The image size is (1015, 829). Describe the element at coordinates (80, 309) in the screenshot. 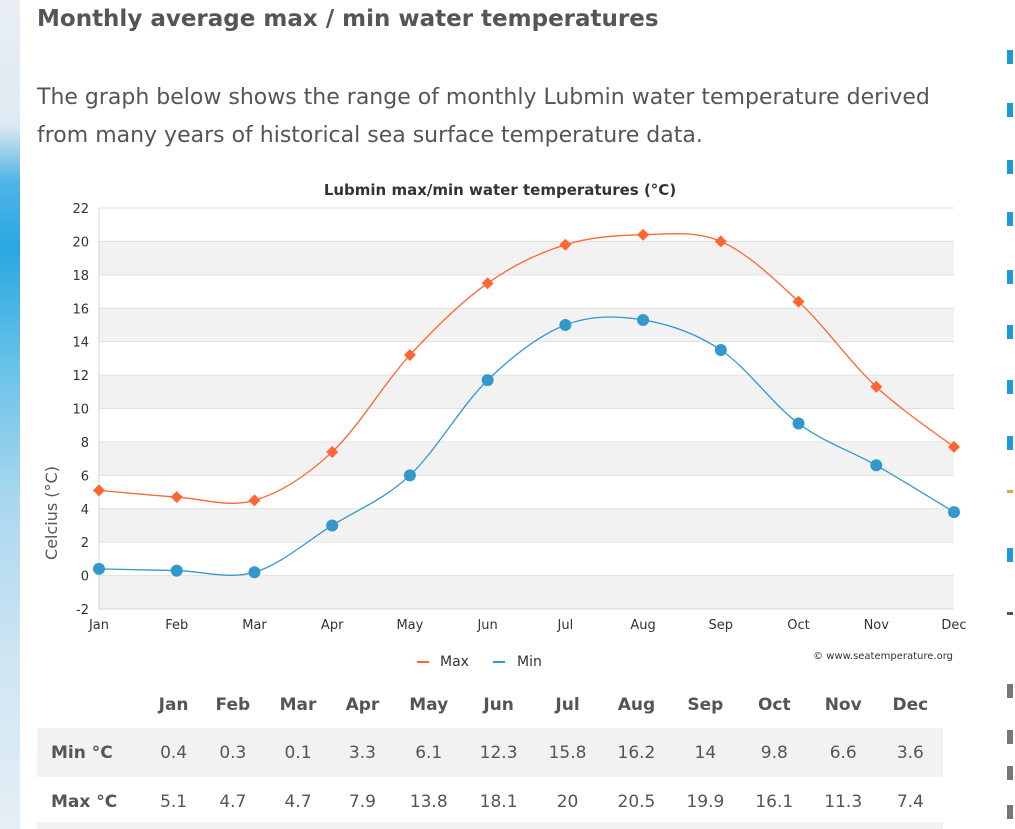

I see `y-tick-label: 16` at that location.